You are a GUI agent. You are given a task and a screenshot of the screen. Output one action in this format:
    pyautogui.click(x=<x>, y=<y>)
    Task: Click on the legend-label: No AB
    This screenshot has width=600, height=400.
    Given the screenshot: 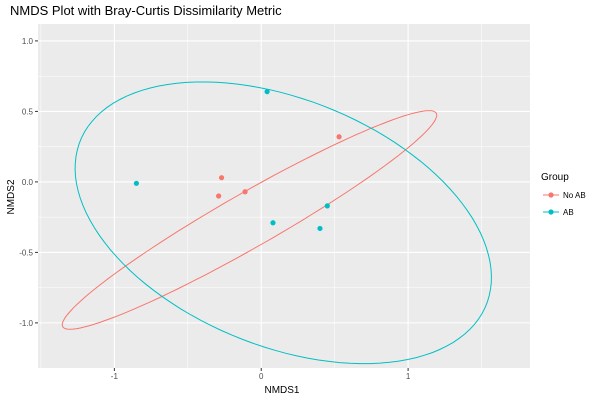 What is the action you would take?
    pyautogui.click(x=574, y=195)
    